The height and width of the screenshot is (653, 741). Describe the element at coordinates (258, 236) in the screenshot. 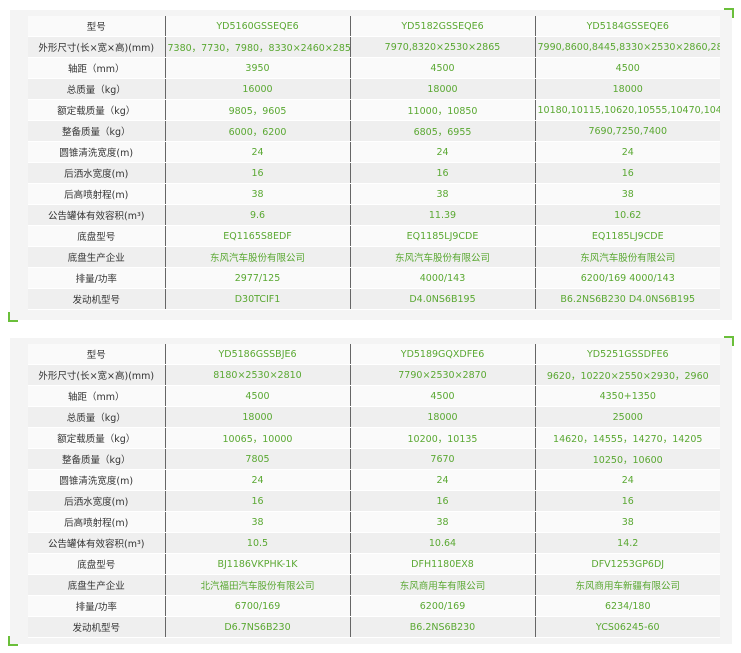

I see `cell-value: EQ1165S8EDF` at that location.